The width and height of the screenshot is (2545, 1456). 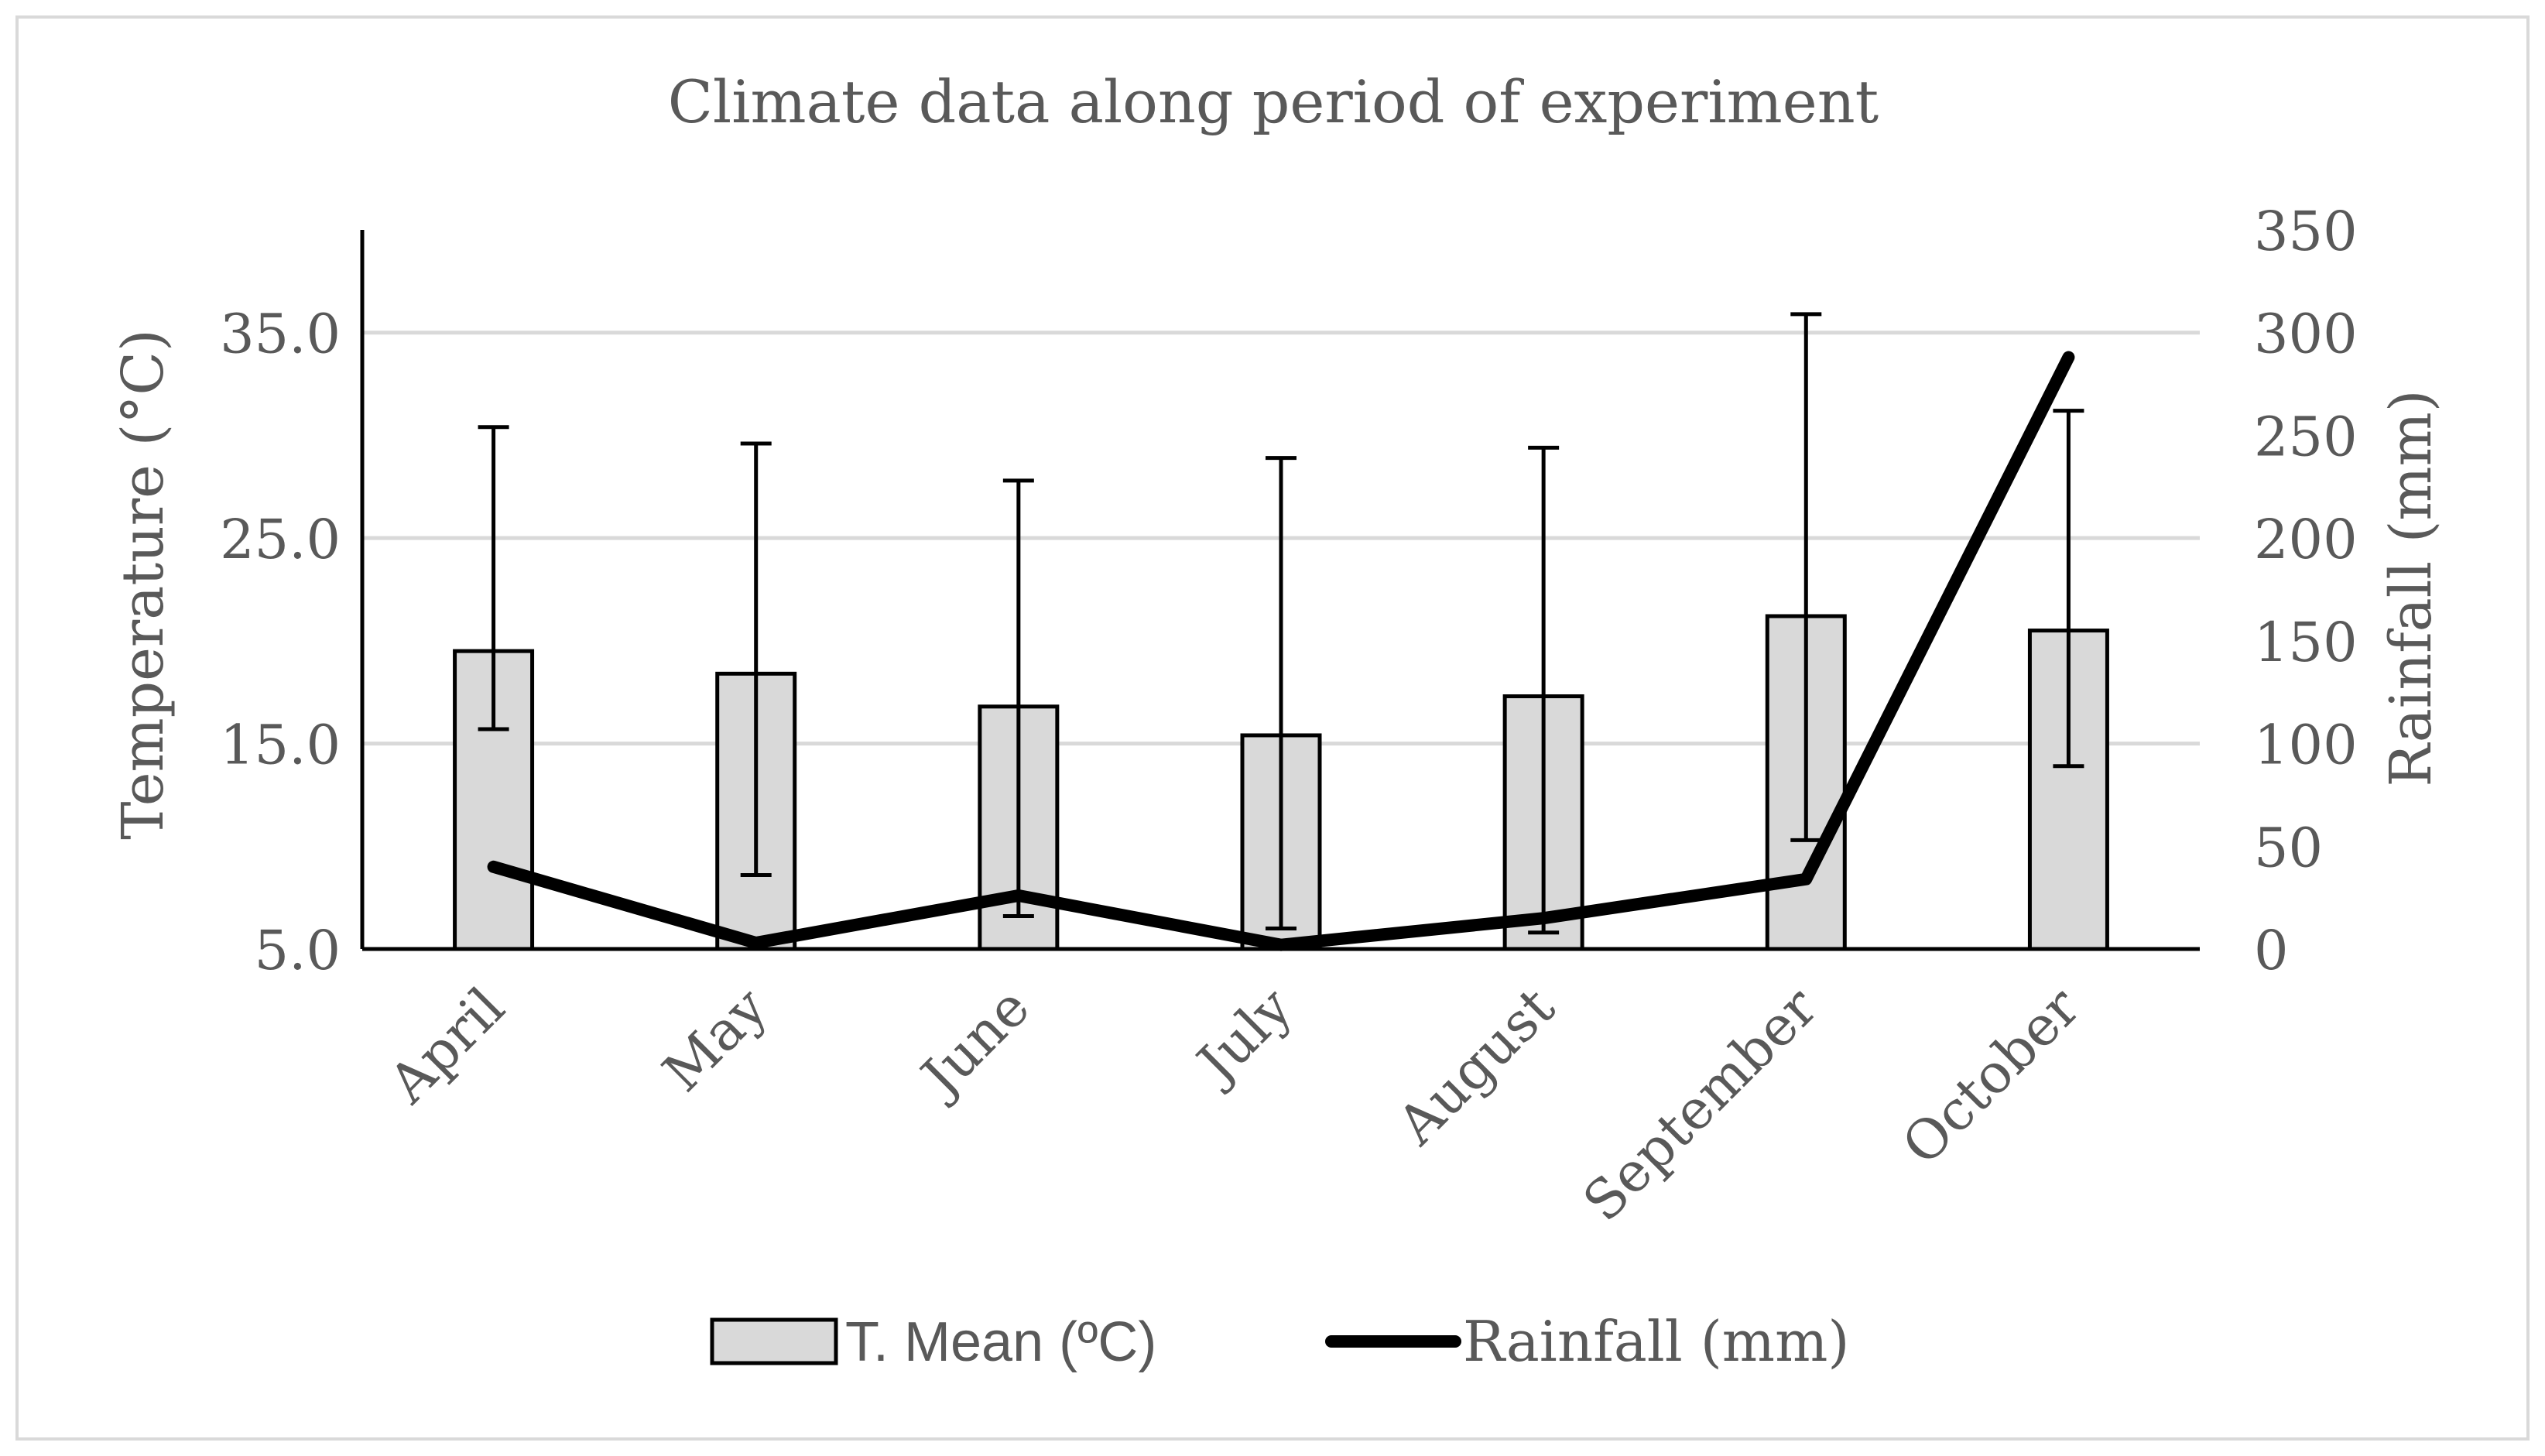 What do you see at coordinates (2306, 539) in the screenshot?
I see `y2-tick-label: 200` at bounding box center [2306, 539].